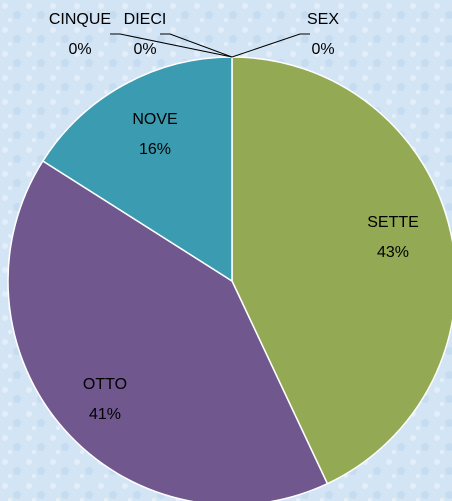 This screenshot has width=452, height=501. What do you see at coordinates (155, 149) in the screenshot?
I see `value-label: 16%` at bounding box center [155, 149].